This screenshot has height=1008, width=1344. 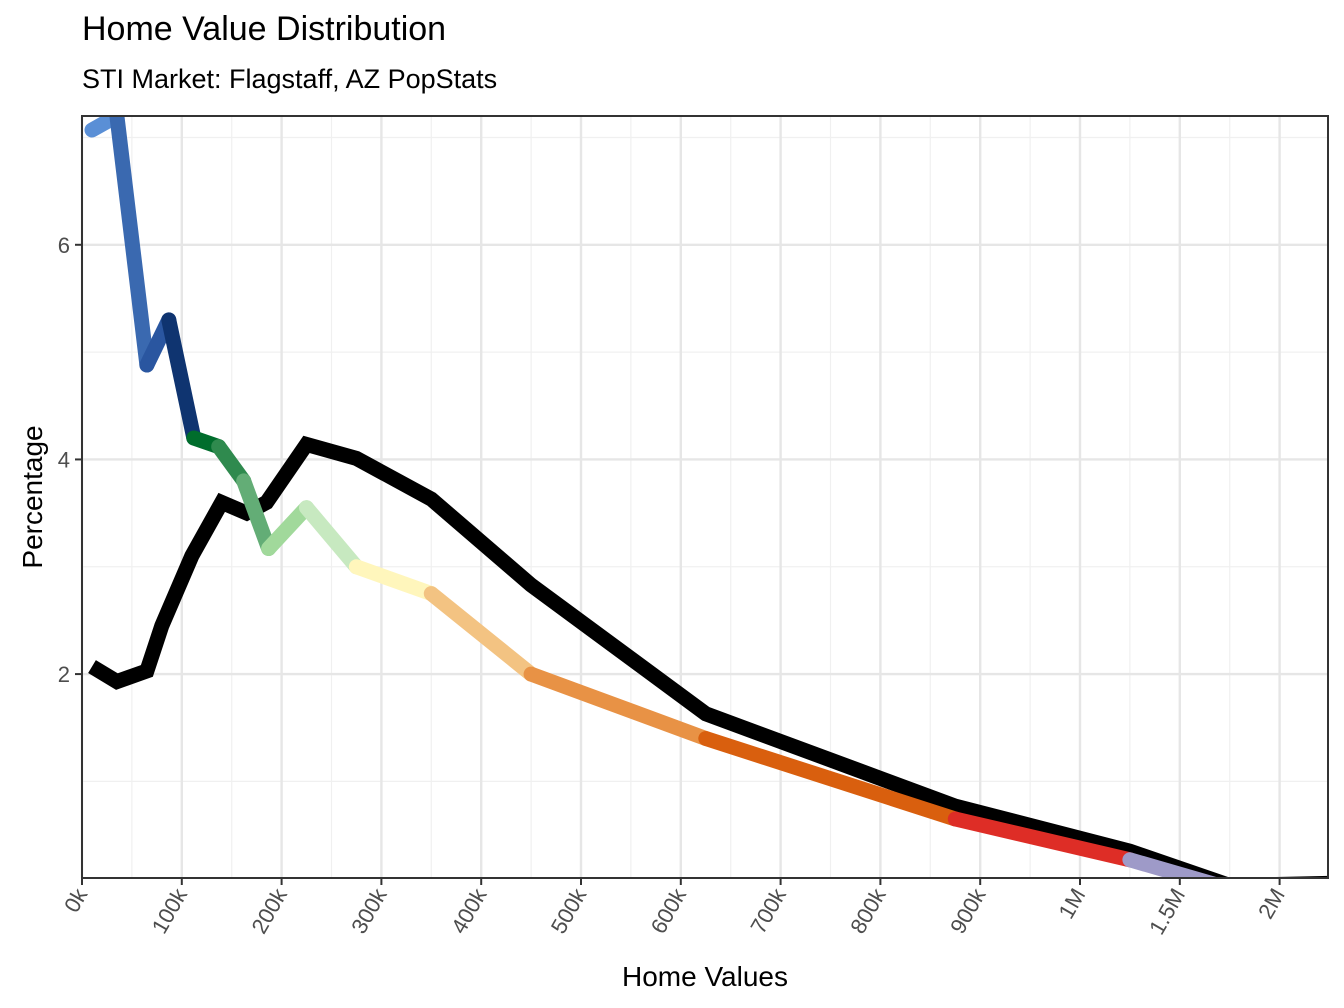 What do you see at coordinates (1071, 903) in the screenshot?
I see `x-tick-label: 1M` at bounding box center [1071, 903].